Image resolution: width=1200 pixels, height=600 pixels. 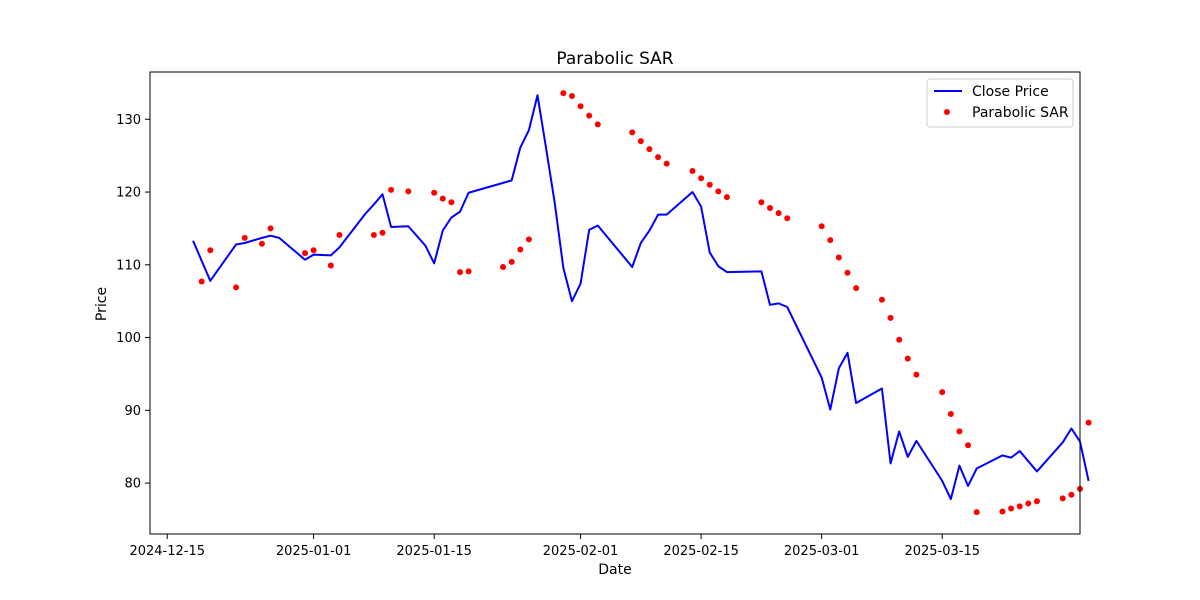 What do you see at coordinates (947, 112) in the screenshot?
I see `legend-parabolic-sar-swatch` at bounding box center [947, 112].